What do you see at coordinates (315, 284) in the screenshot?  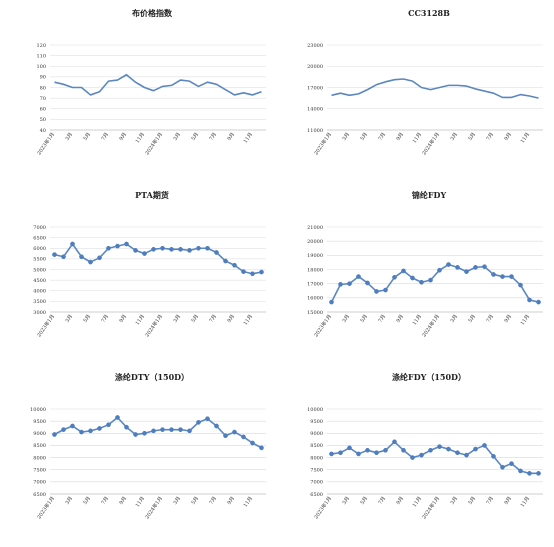 I see `y-tick-label: 17000` at bounding box center [315, 284].